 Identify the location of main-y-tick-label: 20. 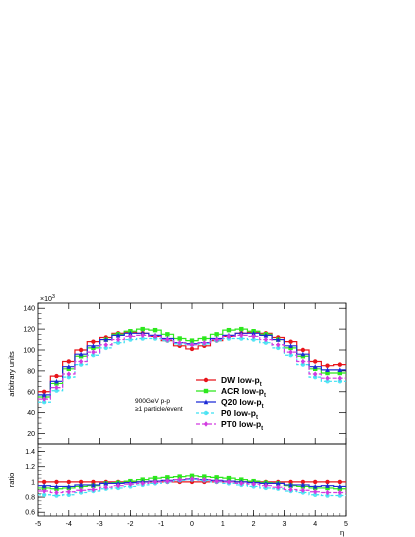
(31, 434).